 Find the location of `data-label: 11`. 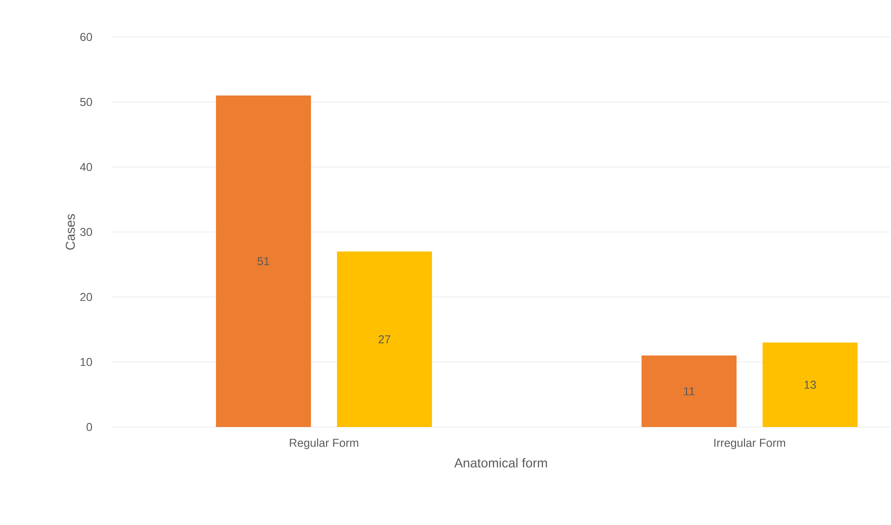

data-label: 11 is located at coordinates (689, 391).